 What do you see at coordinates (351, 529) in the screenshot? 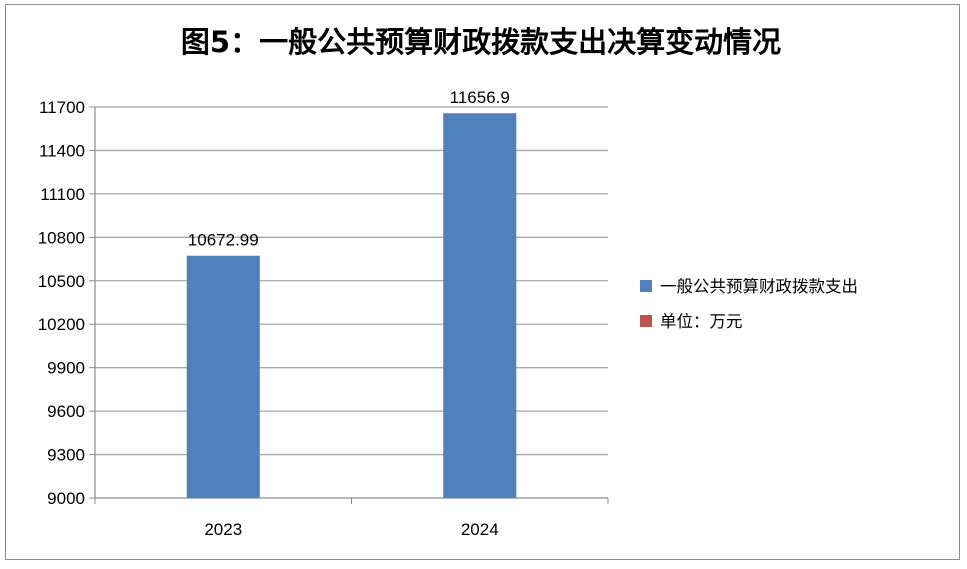
I see `x-tick-labels: 2023 2024` at bounding box center [351, 529].